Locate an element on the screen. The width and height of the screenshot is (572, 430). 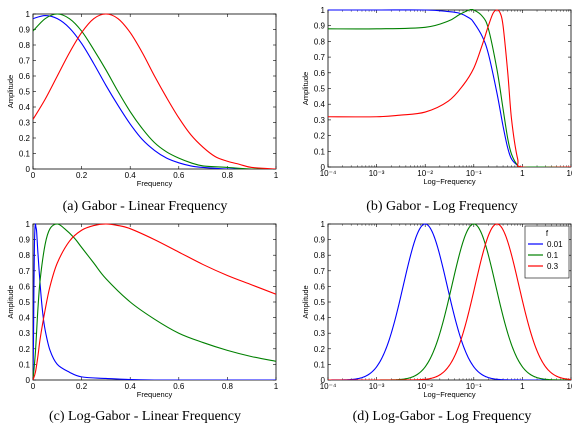
legend-box is located at coordinates (547, 252).